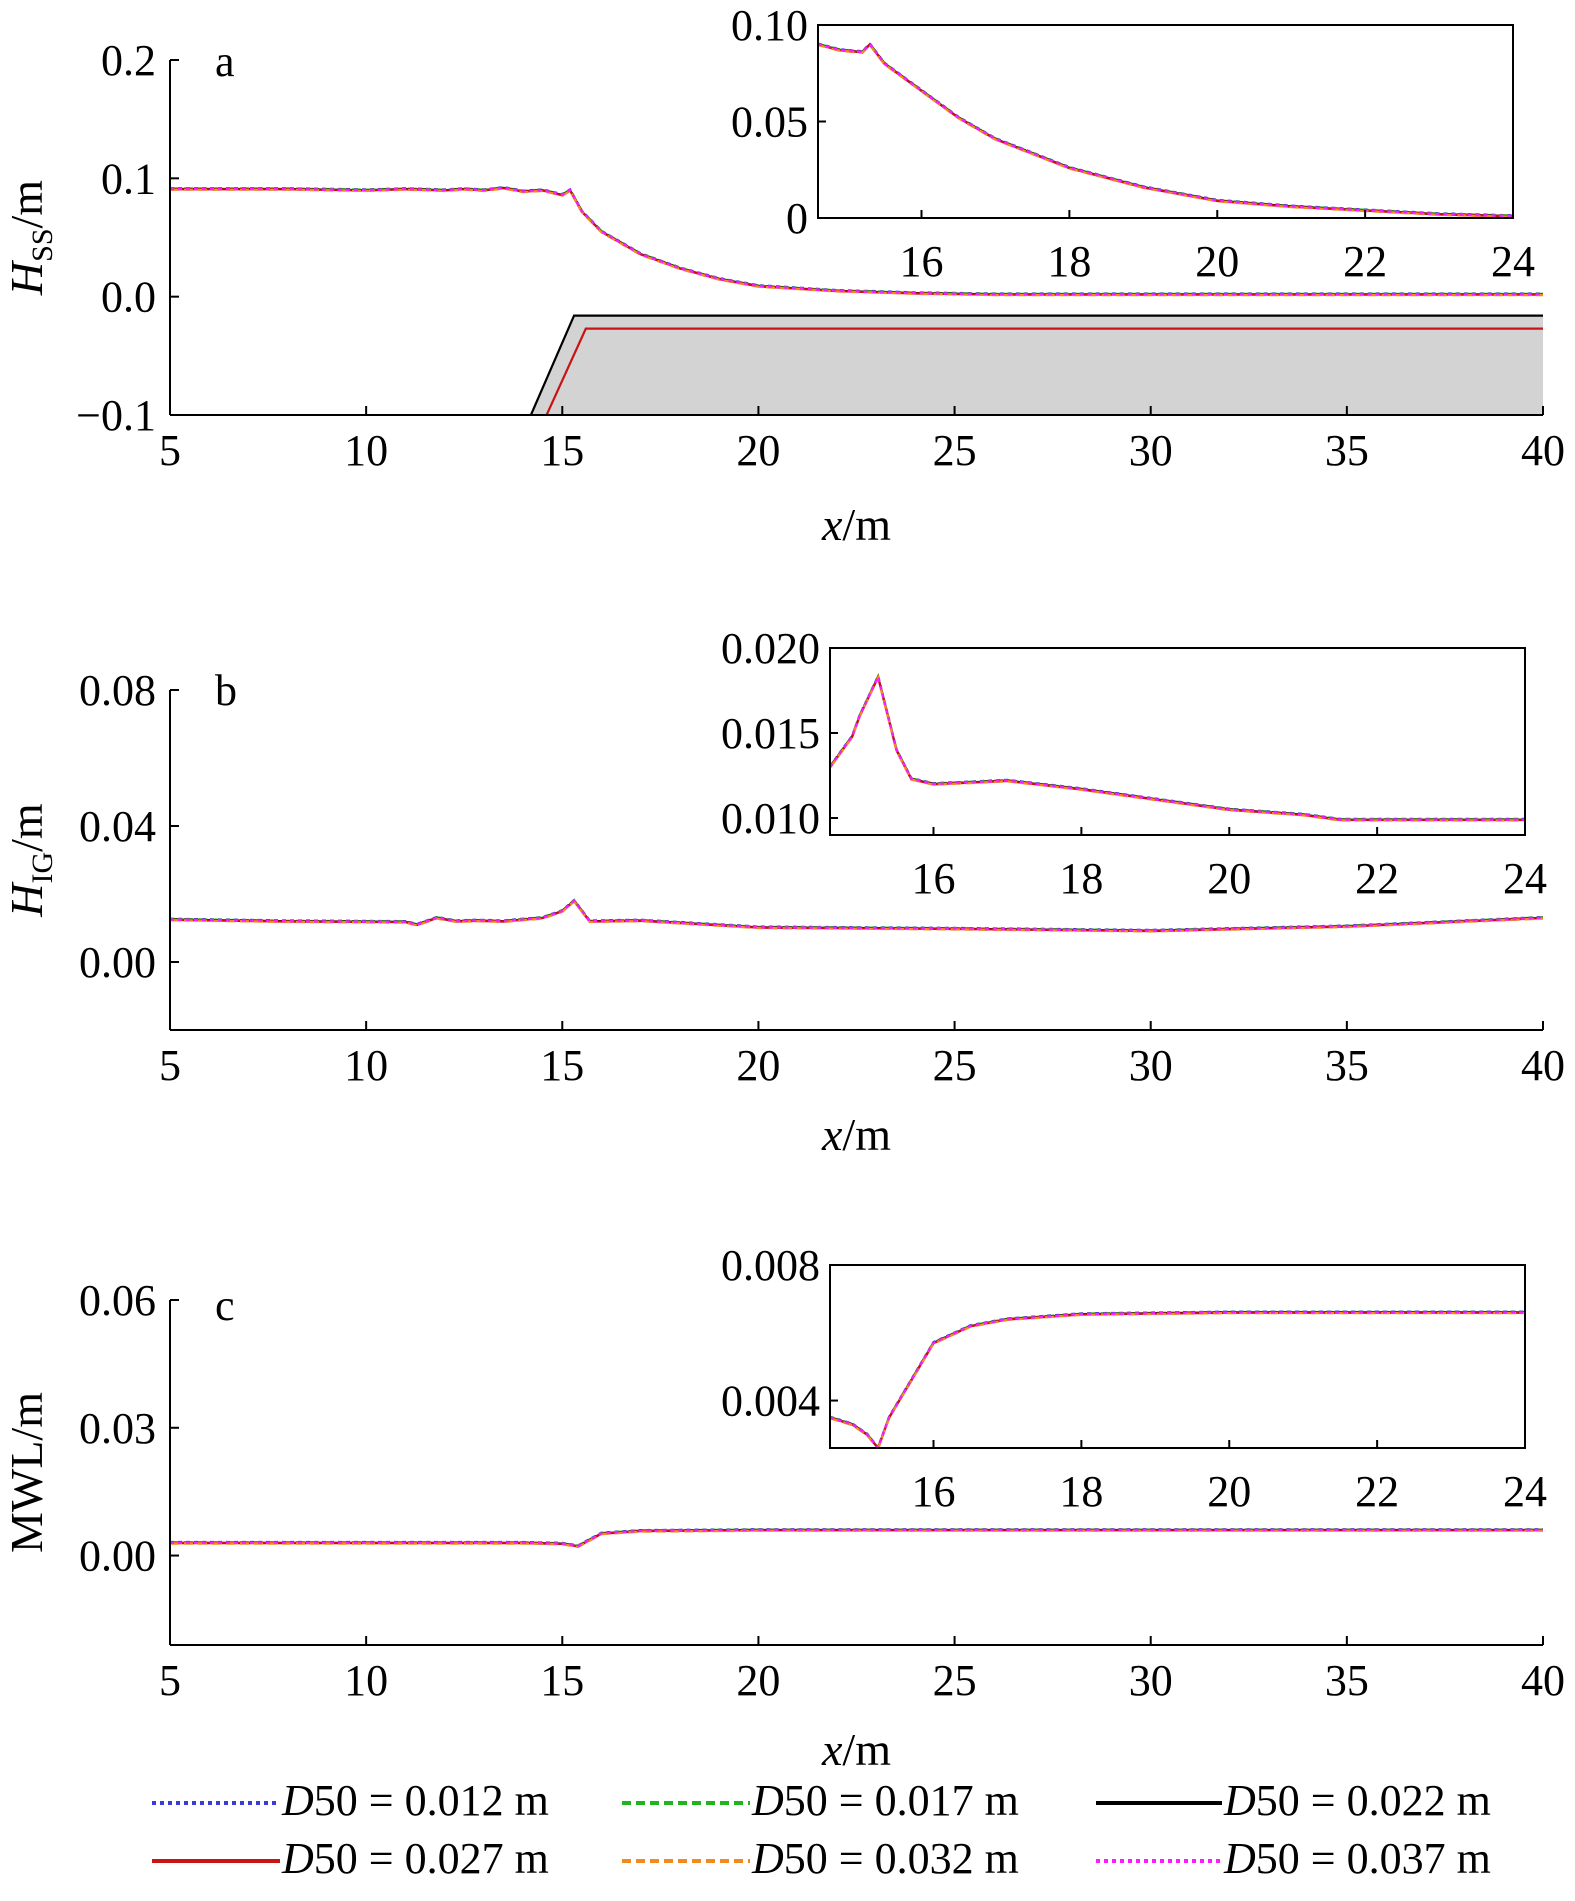 The image size is (1575, 1901). I want to click on y-axis-label: MWL/m, so click(26, 1472).